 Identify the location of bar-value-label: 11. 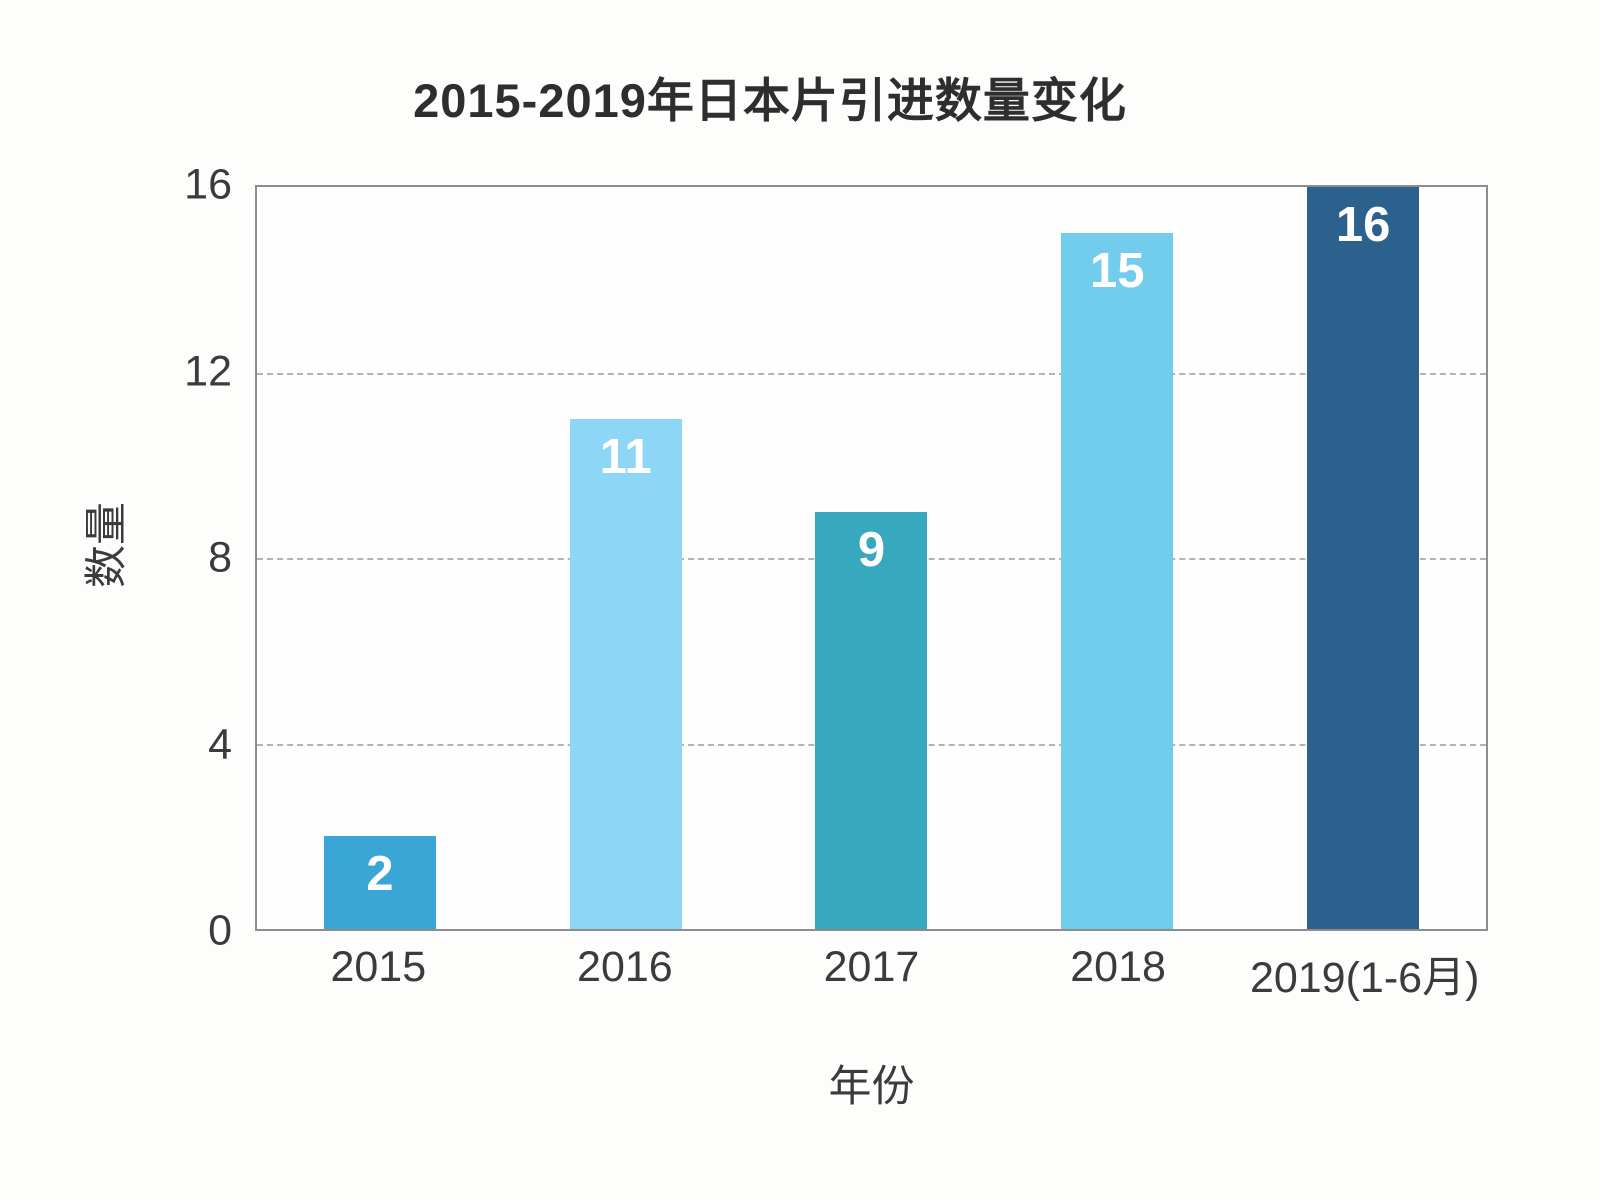
(625, 456).